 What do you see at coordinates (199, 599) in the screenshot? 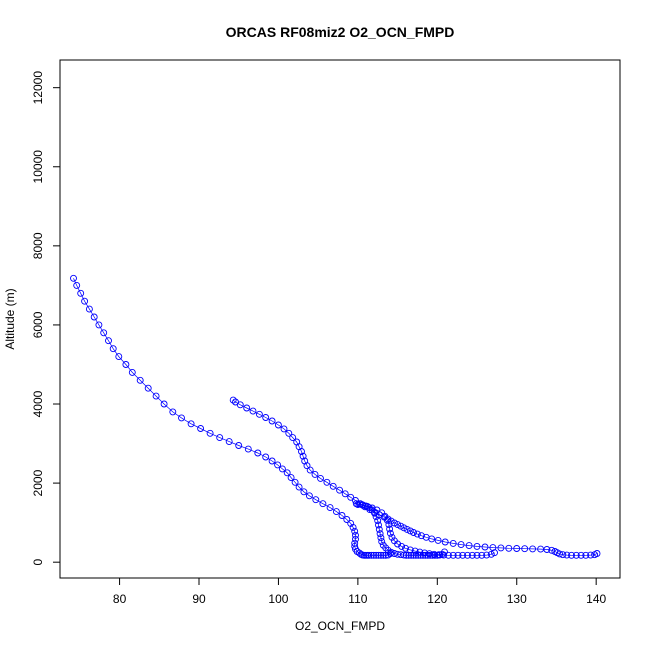
I see `x-tick-label: 90` at bounding box center [199, 599].